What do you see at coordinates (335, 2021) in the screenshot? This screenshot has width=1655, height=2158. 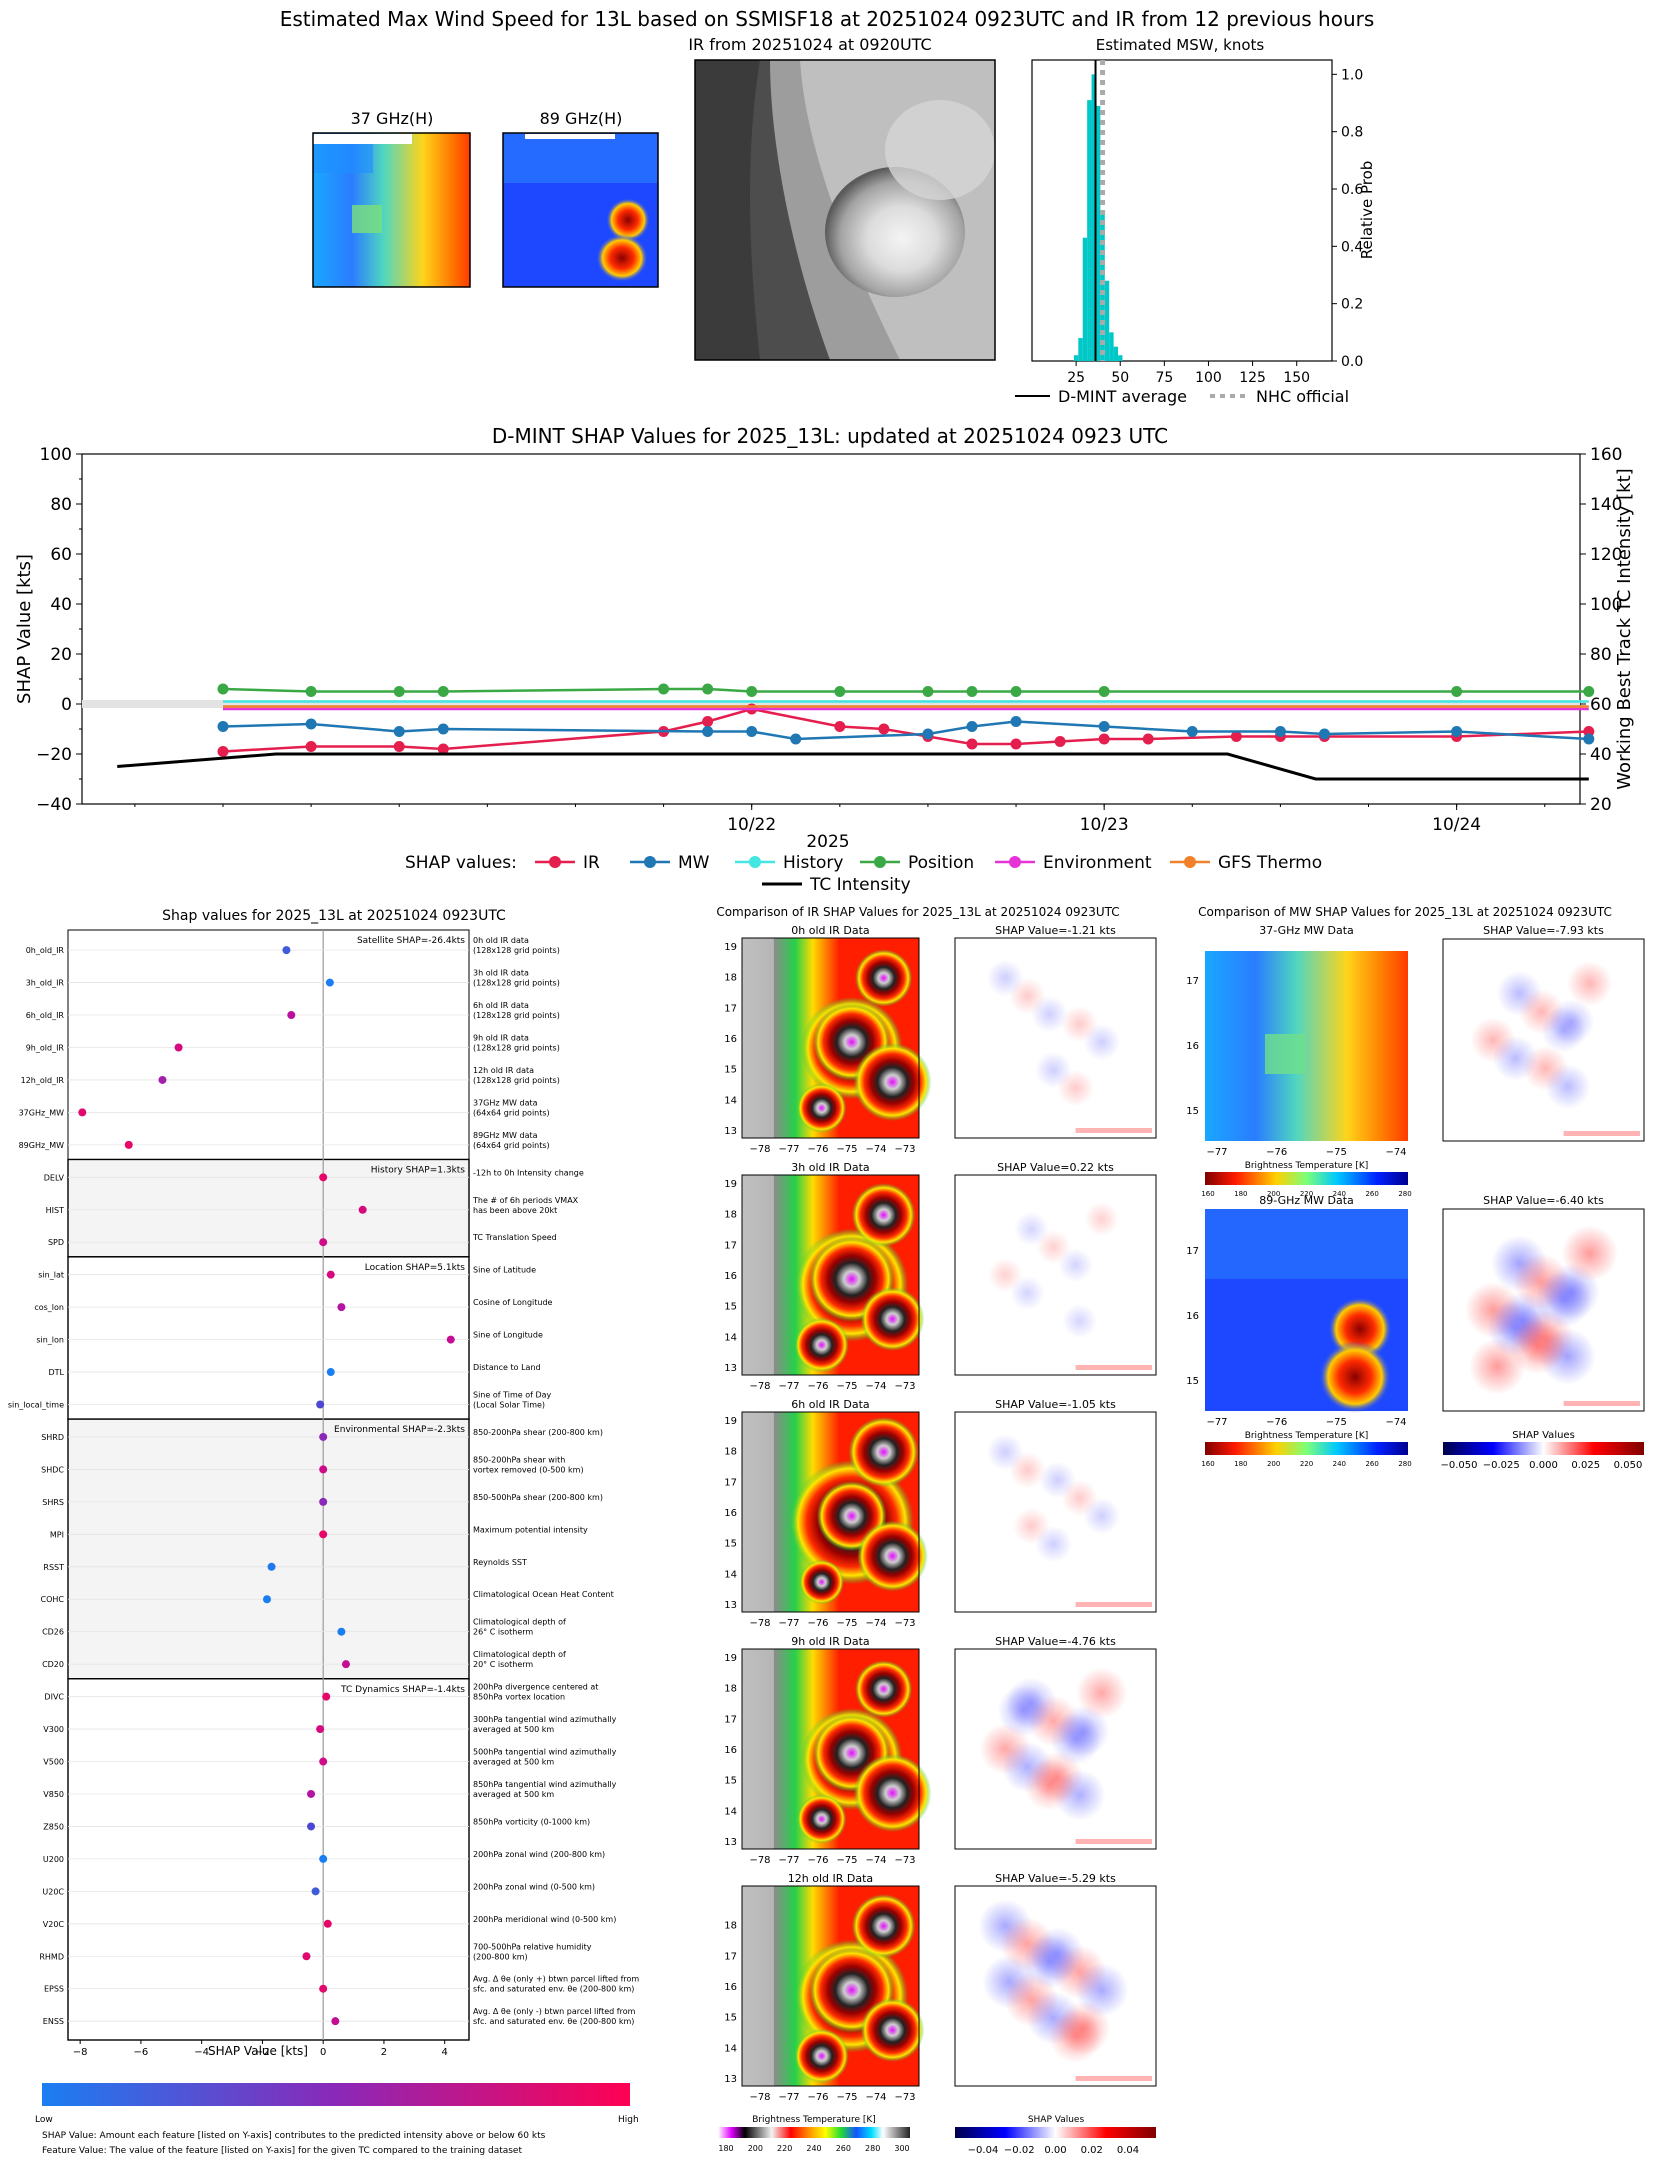 I see `feature-dot-ENSS` at bounding box center [335, 2021].